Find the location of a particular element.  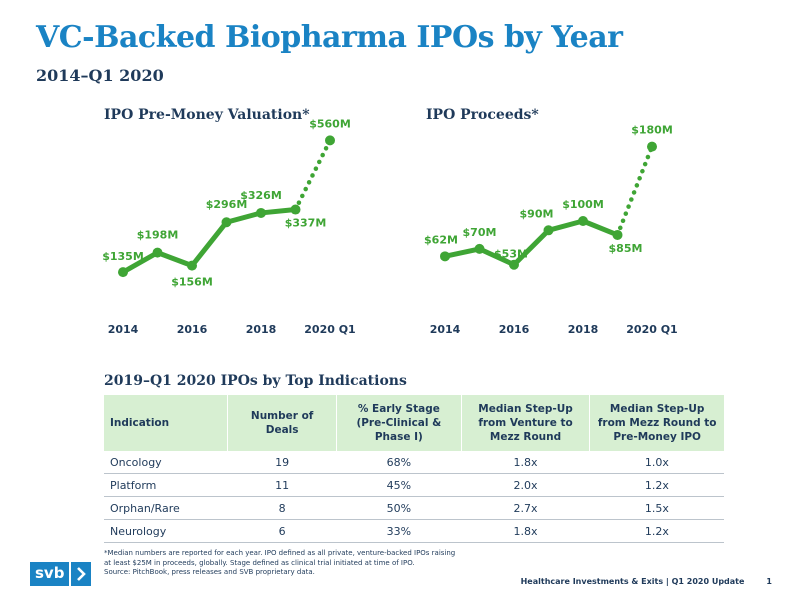

page-subtitle: 2014–Q1 2020 is located at coordinates (100, 75).